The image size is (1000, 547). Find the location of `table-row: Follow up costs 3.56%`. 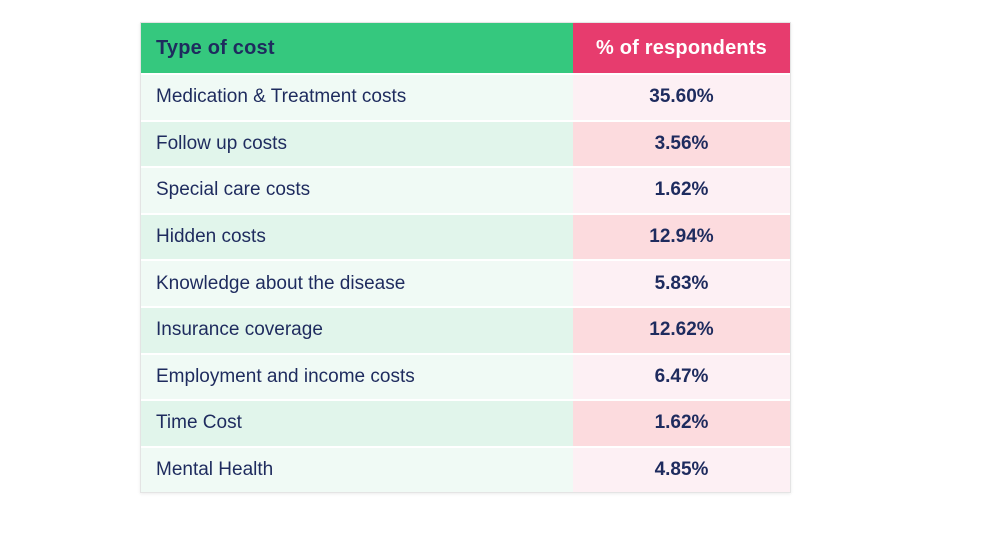

table-row: Follow up costs 3.56% is located at coordinates (465, 143).